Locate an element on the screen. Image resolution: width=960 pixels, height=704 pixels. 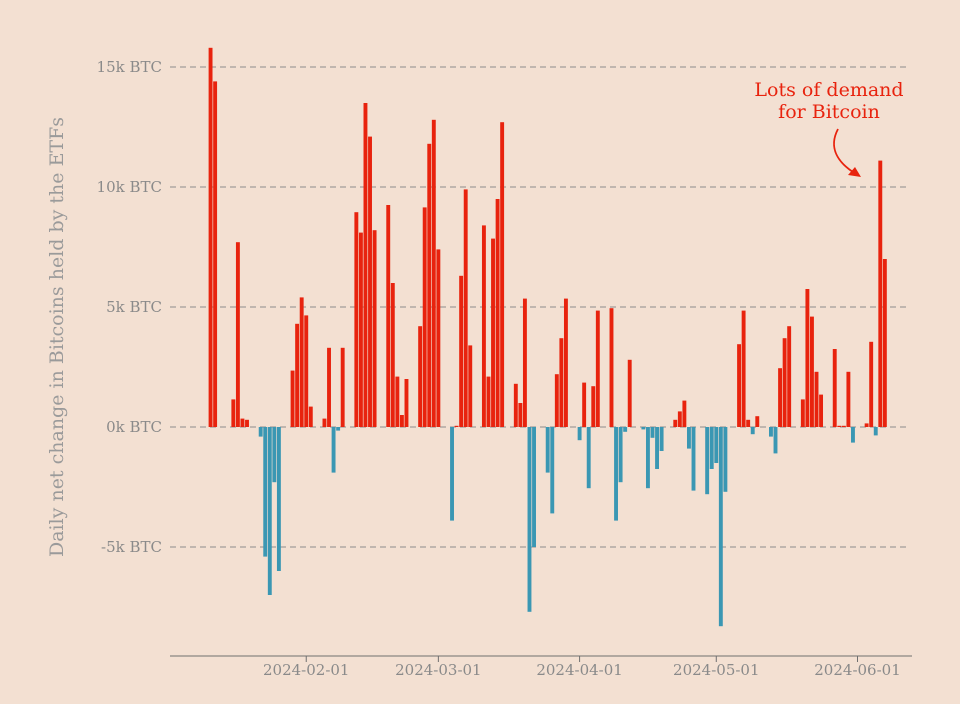
x-tick-label: 2024-05-01 is located at coordinates (716, 670).